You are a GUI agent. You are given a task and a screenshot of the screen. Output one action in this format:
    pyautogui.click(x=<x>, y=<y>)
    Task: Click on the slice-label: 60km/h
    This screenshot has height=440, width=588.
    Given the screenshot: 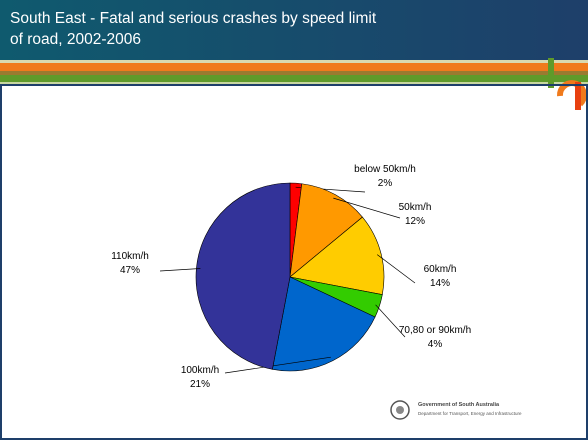 What is the action you would take?
    pyautogui.click(x=440, y=269)
    